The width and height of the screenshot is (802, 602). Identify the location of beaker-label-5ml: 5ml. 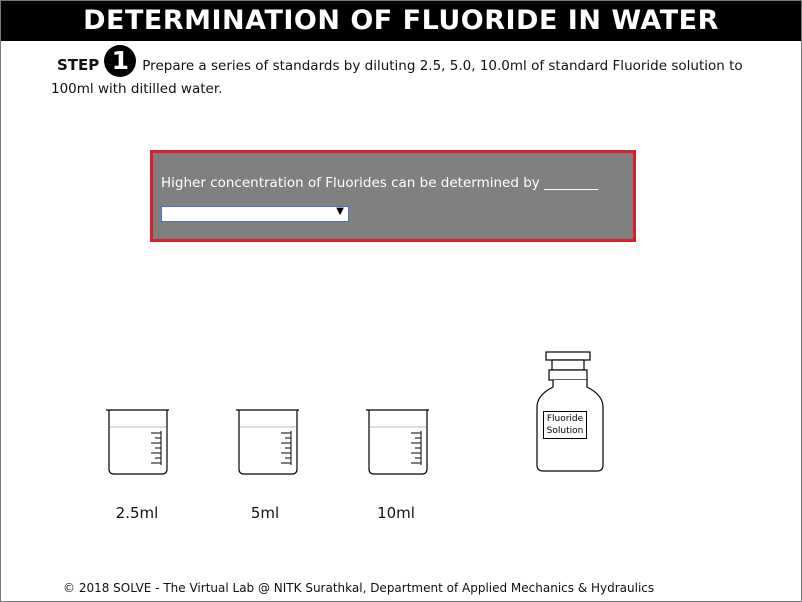
(265, 513).